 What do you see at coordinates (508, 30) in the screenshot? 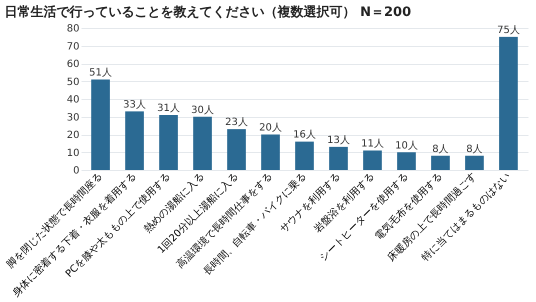
I see `data-label: 75人` at bounding box center [508, 30].